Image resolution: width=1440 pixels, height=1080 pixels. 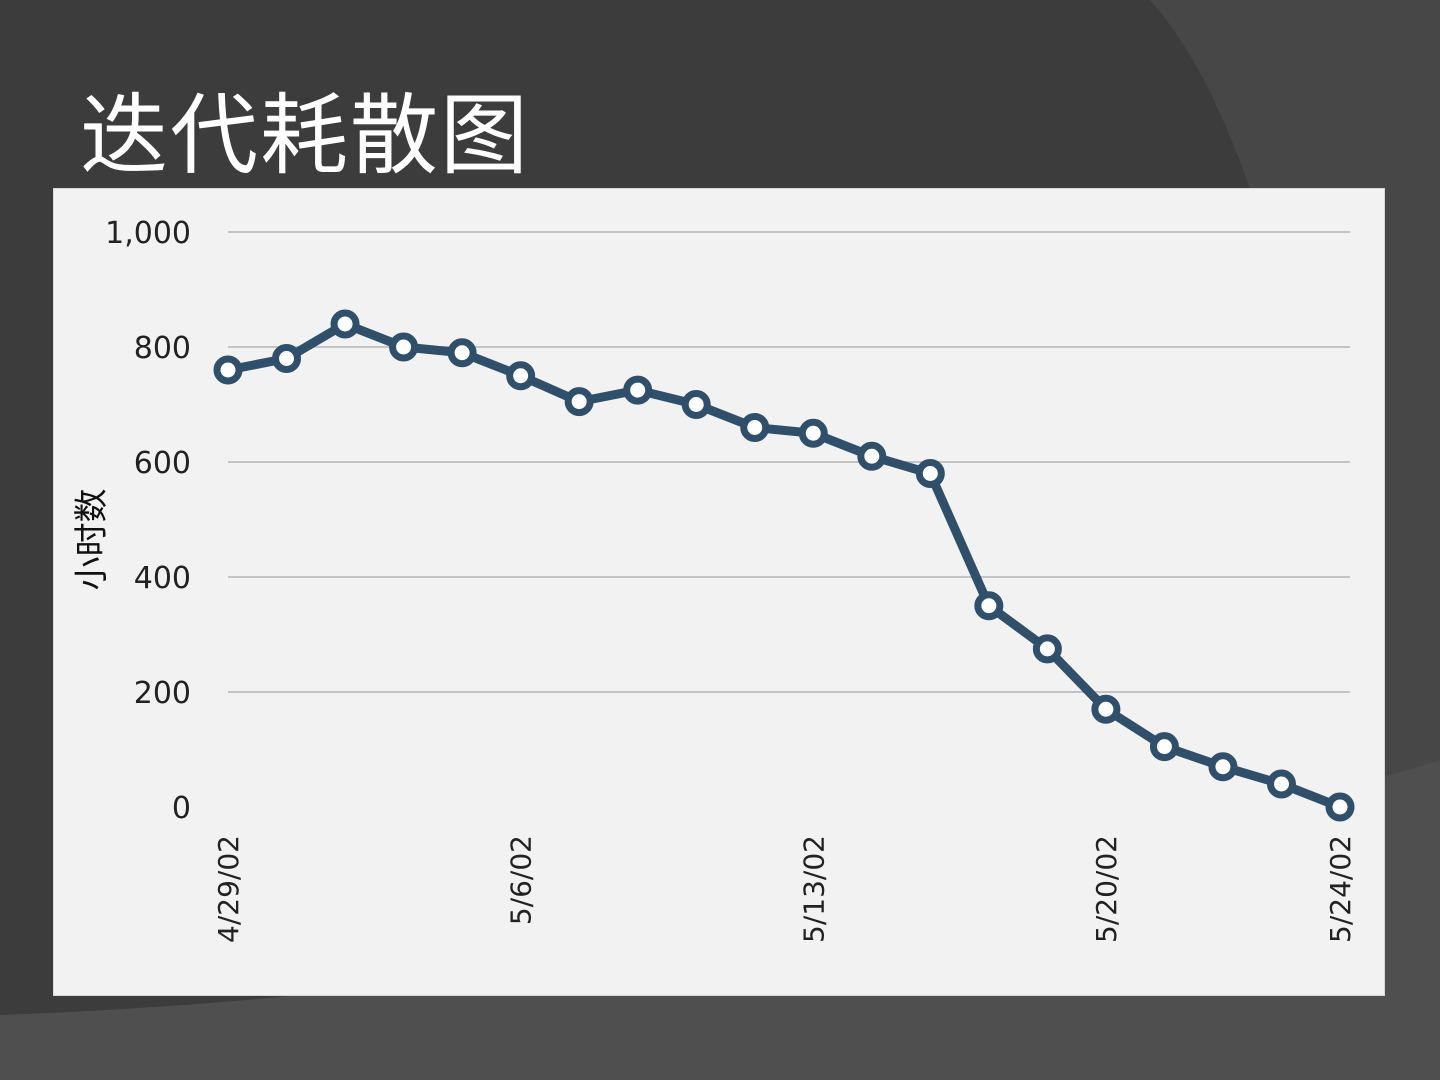 What do you see at coordinates (1340, 889) in the screenshot?
I see `x-tick-label: 5/24/02` at bounding box center [1340, 889].